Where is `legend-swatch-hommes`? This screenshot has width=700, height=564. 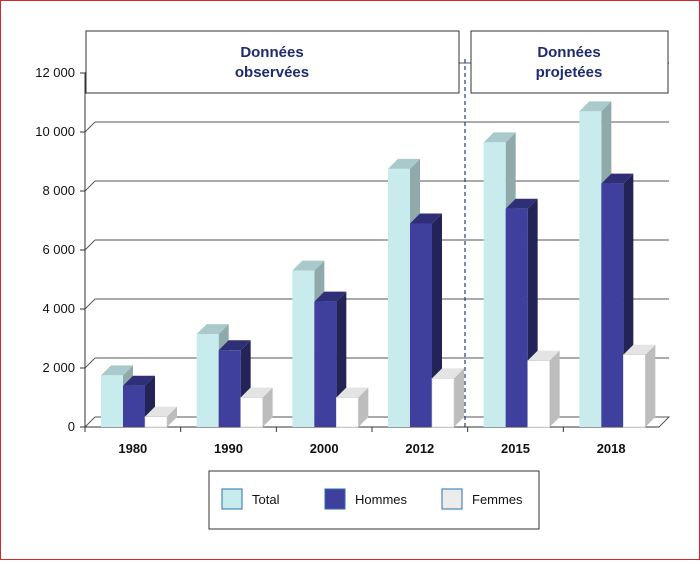 legend-swatch-hommes is located at coordinates (335, 499).